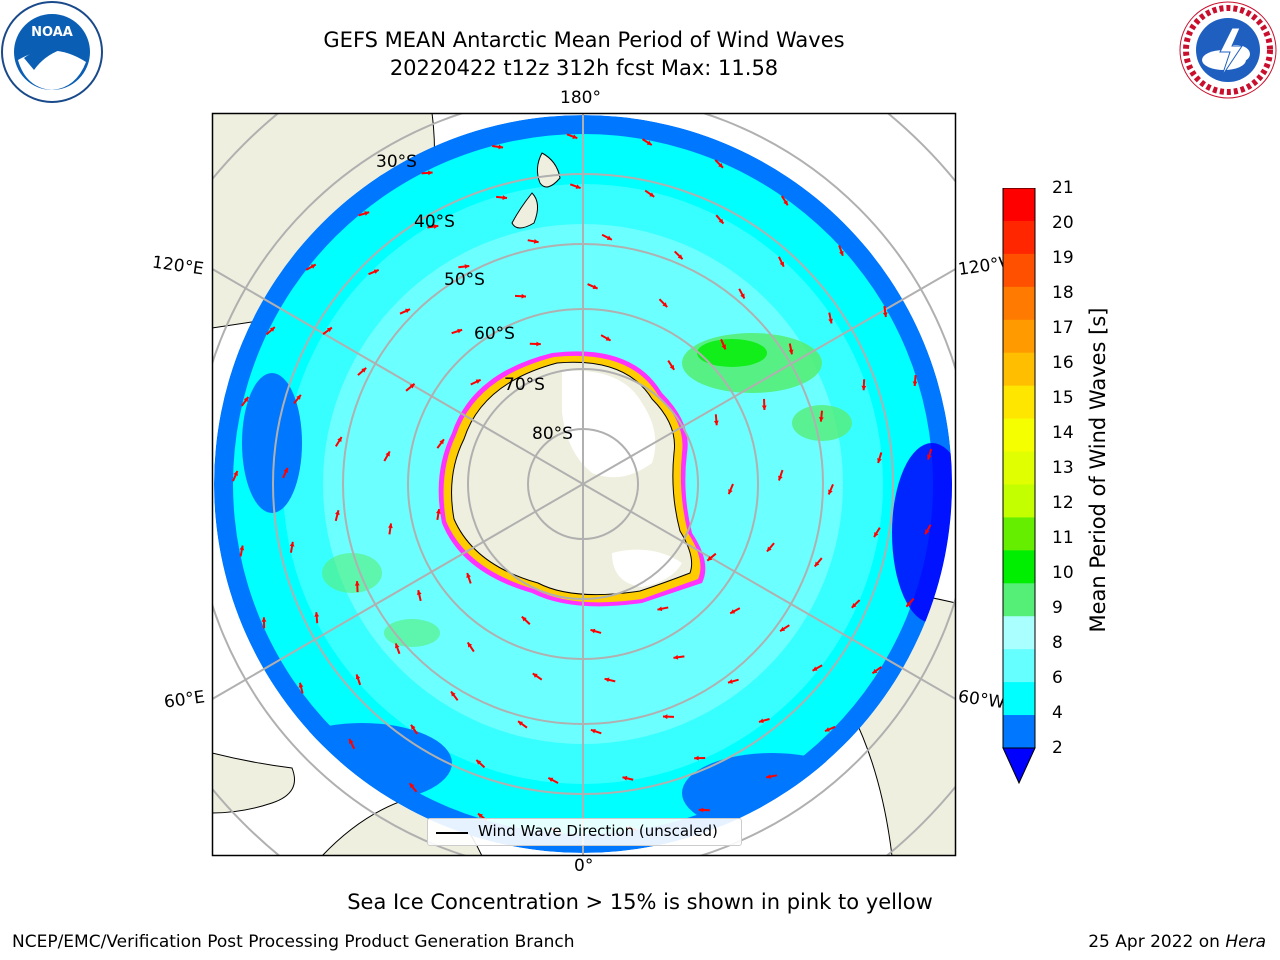  I want to click on colorbar-tick-label: 4, so click(1057, 713).